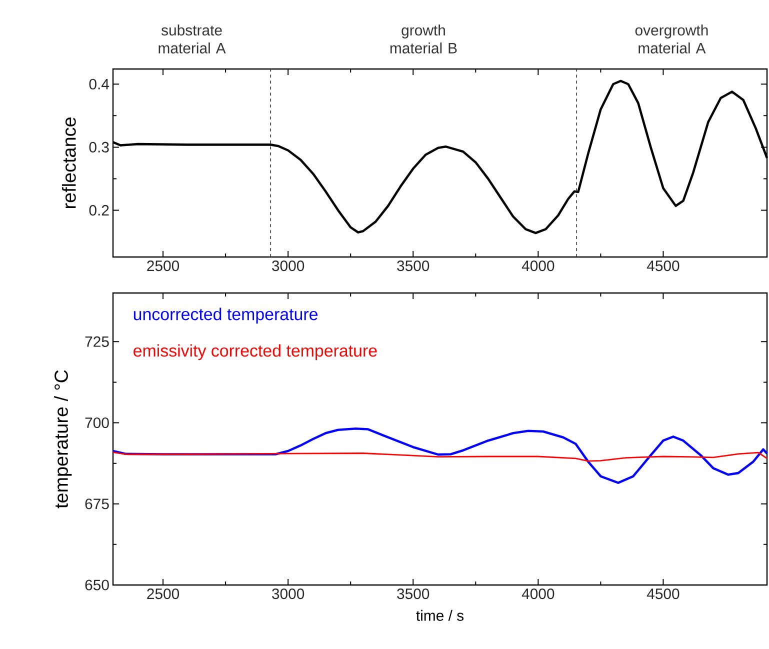 The height and width of the screenshot is (649, 769). I want to click on y-tick-label: 725, so click(97, 341).